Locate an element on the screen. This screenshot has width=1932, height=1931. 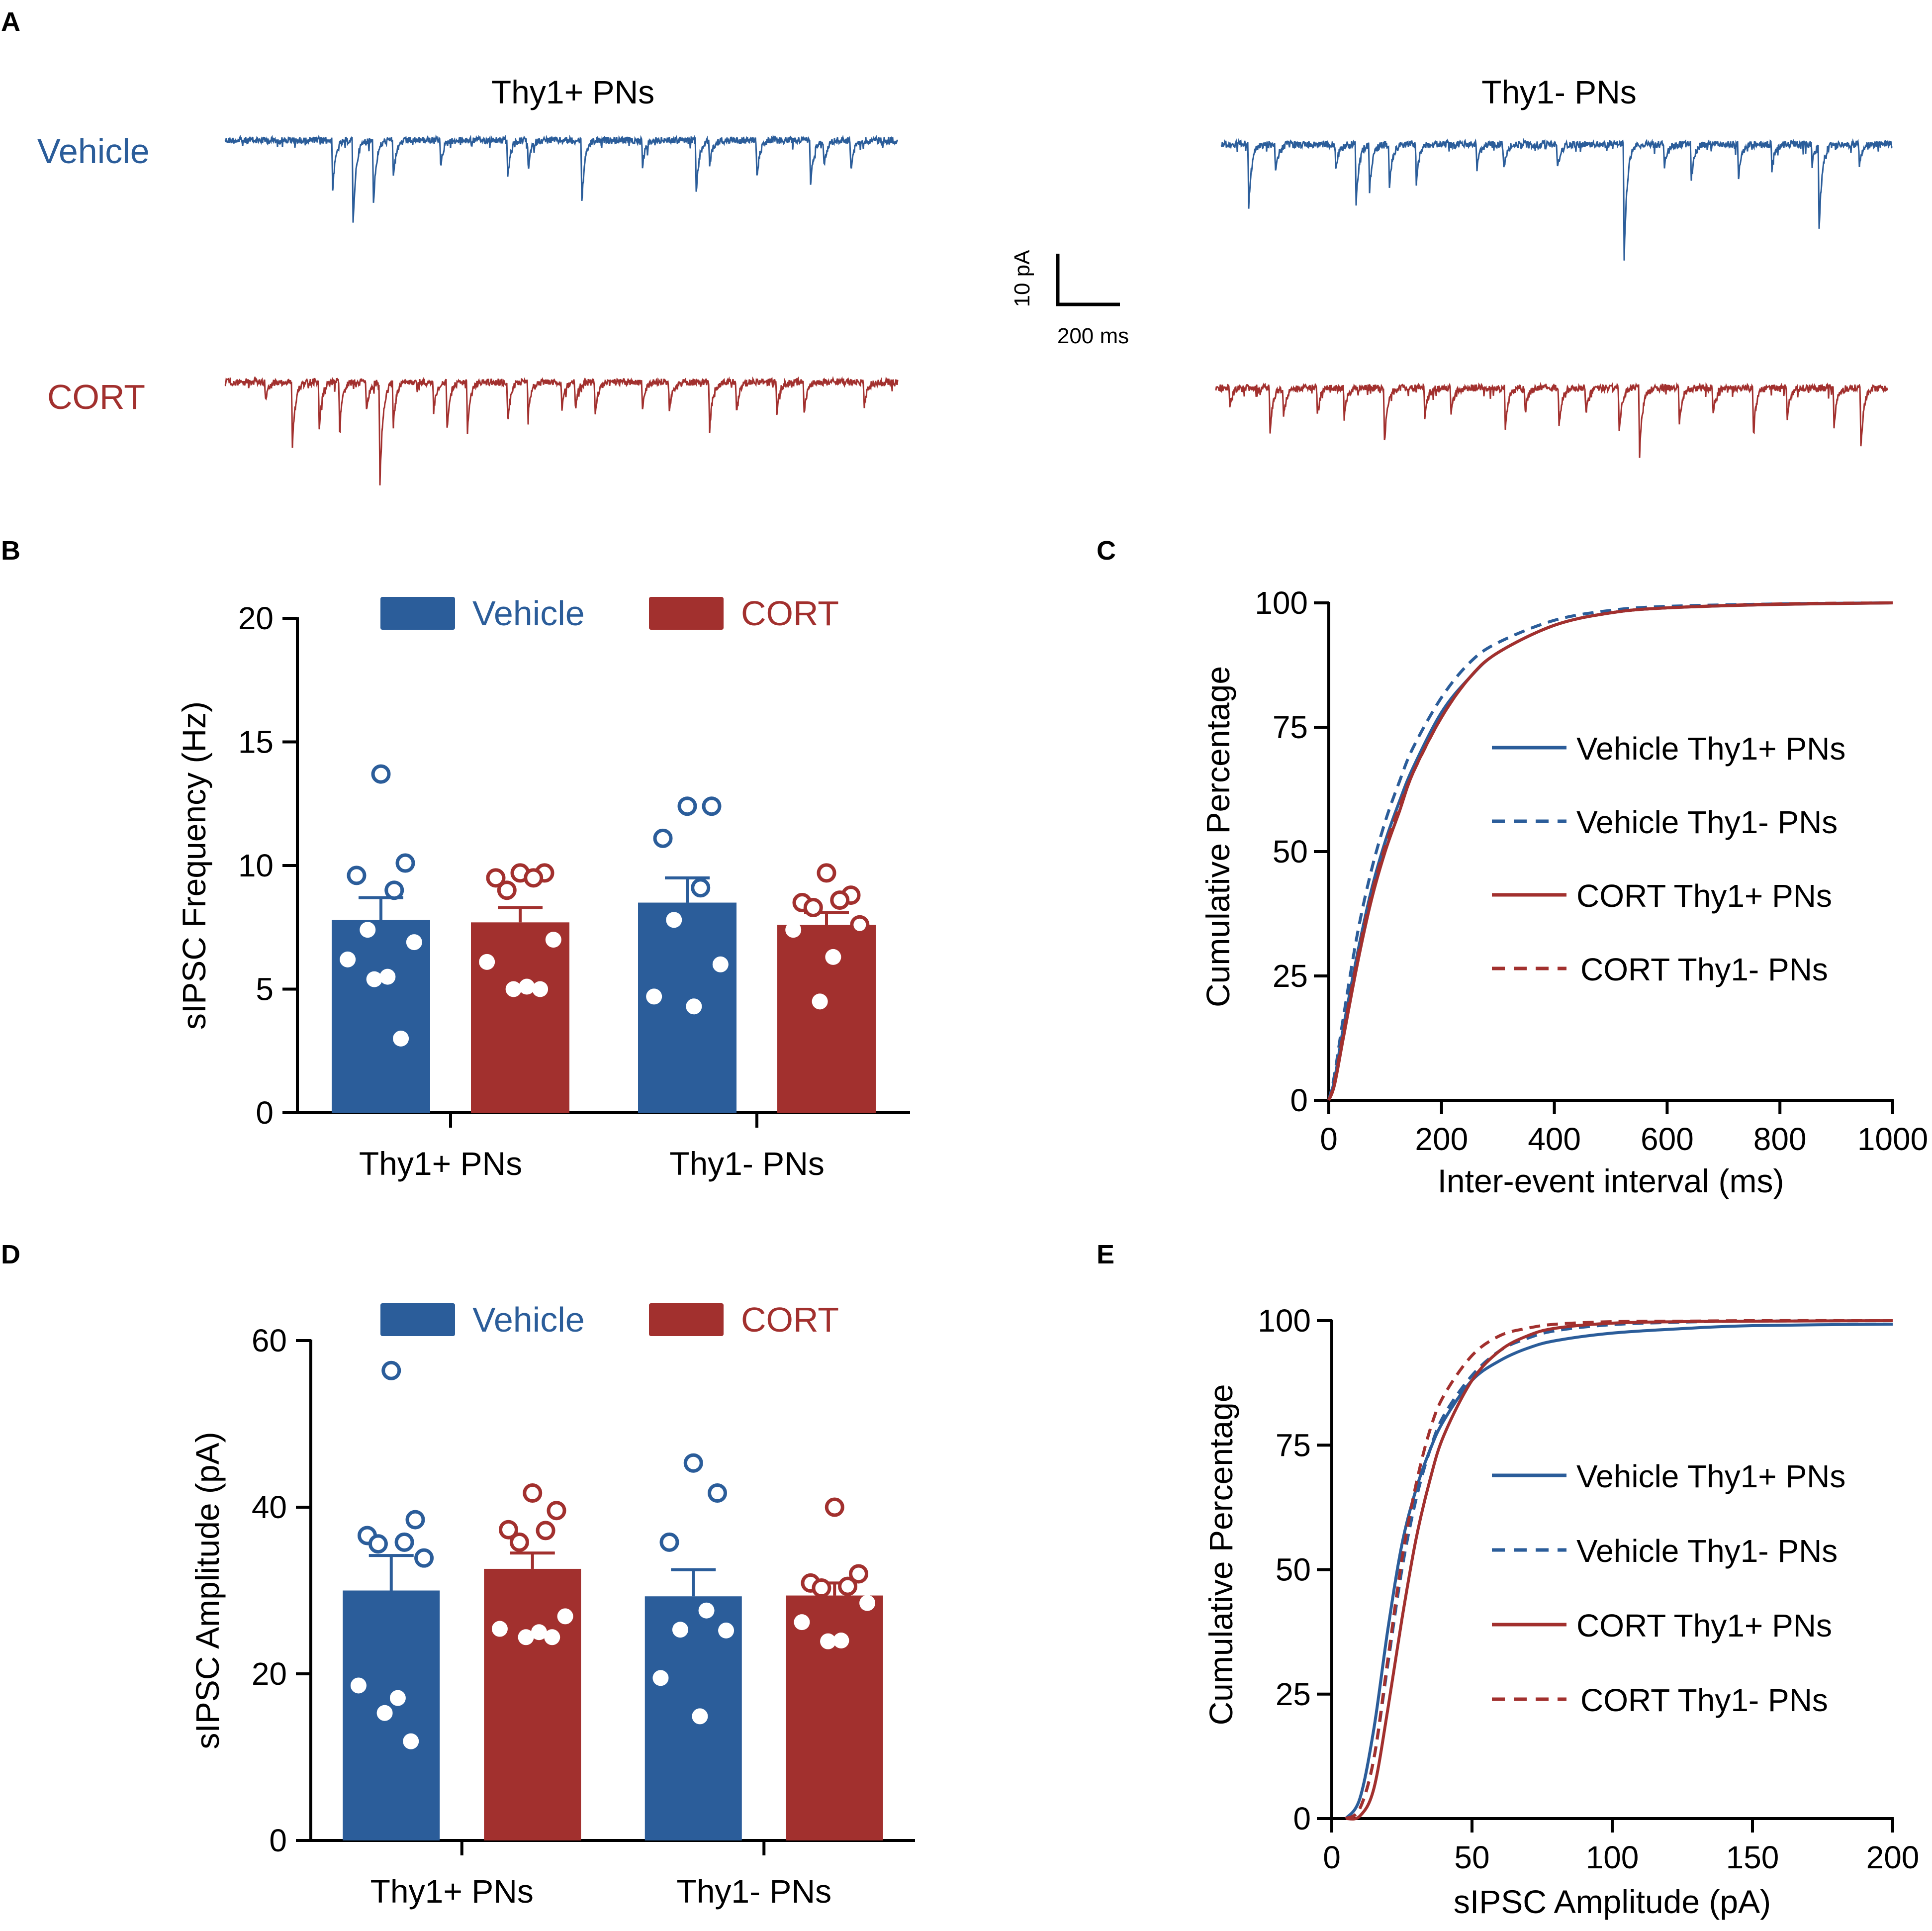
legend-label-cort-thy1-pns: CORT Thy1+ PNs is located at coordinates (1704, 896).